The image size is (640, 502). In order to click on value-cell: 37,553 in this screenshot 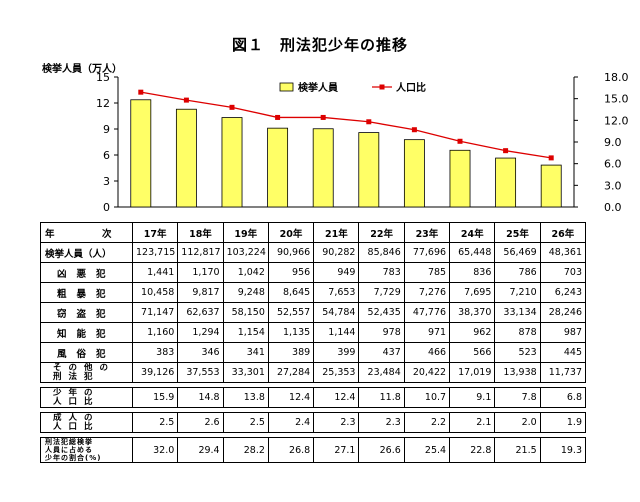, I will do `click(200, 372)`.